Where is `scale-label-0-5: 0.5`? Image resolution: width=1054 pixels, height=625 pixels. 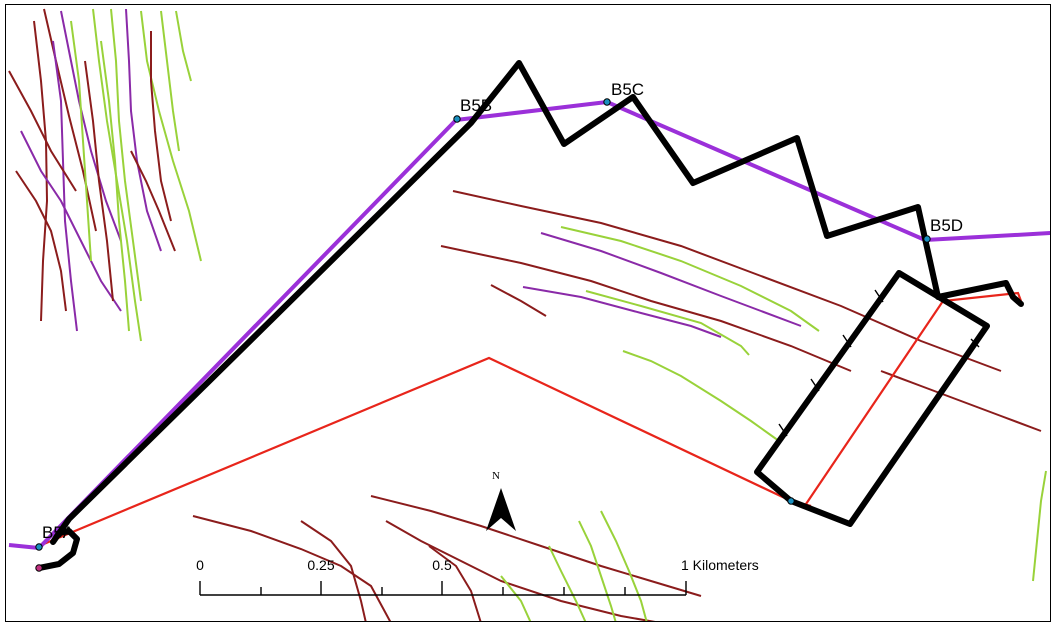
scale-label-0-5: 0.5 is located at coordinates (442, 565).